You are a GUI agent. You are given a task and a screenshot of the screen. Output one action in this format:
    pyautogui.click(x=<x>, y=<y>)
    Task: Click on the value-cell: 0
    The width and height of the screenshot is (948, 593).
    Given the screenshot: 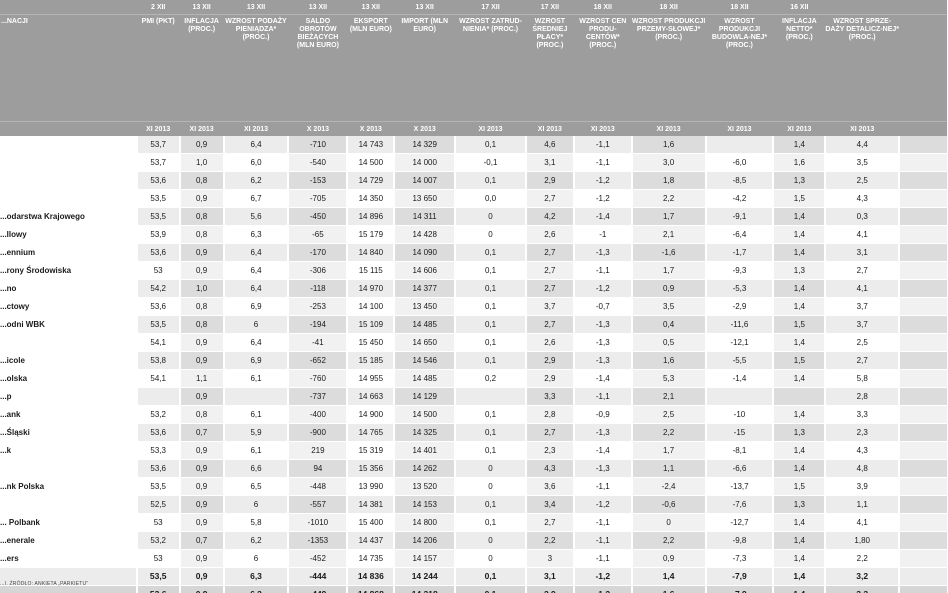 What is the action you would take?
    pyautogui.click(x=490, y=234)
    